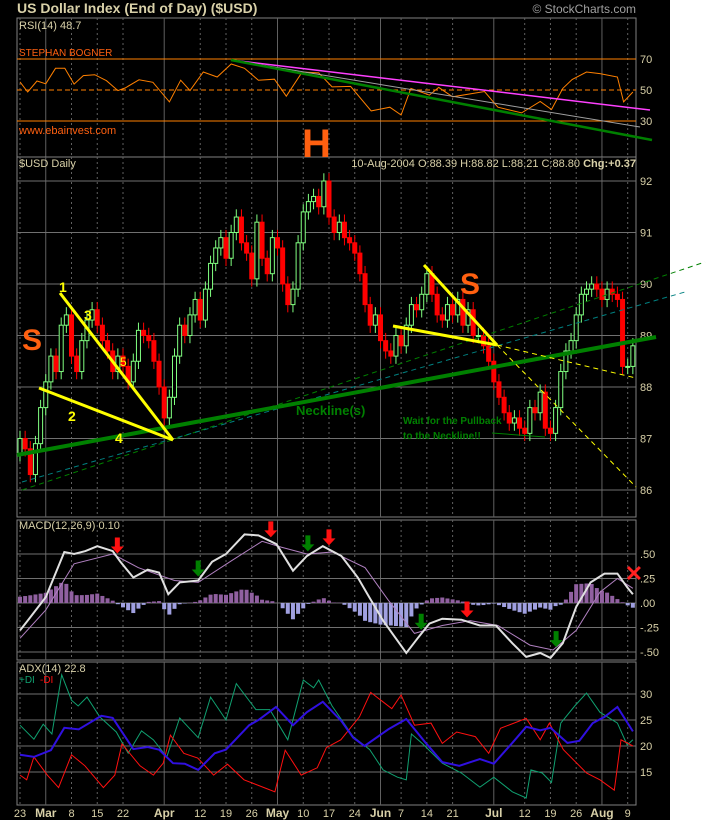 Image resolution: width=720 pixels, height=820 pixels. Describe the element at coordinates (646, 122) in the screenshot. I see `rsi-tick-label: 30` at that location.